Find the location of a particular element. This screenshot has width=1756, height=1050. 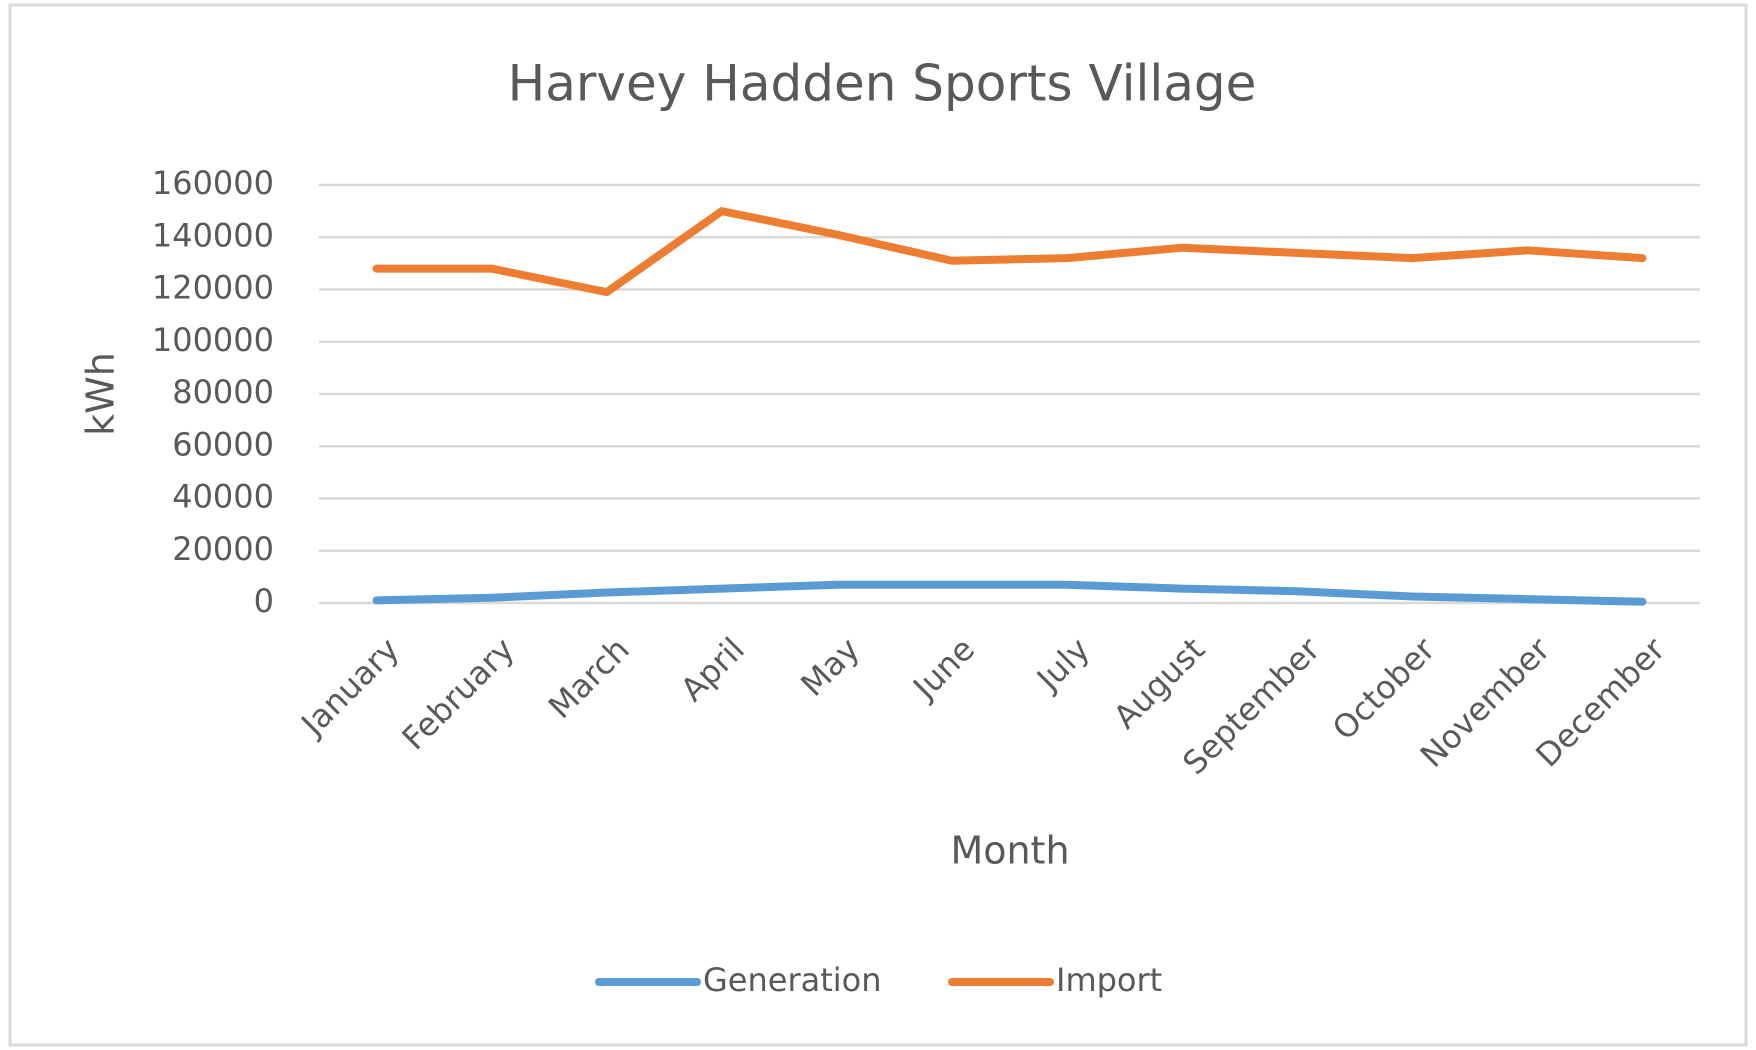

y-tick-label: 140000 is located at coordinates (213, 235).